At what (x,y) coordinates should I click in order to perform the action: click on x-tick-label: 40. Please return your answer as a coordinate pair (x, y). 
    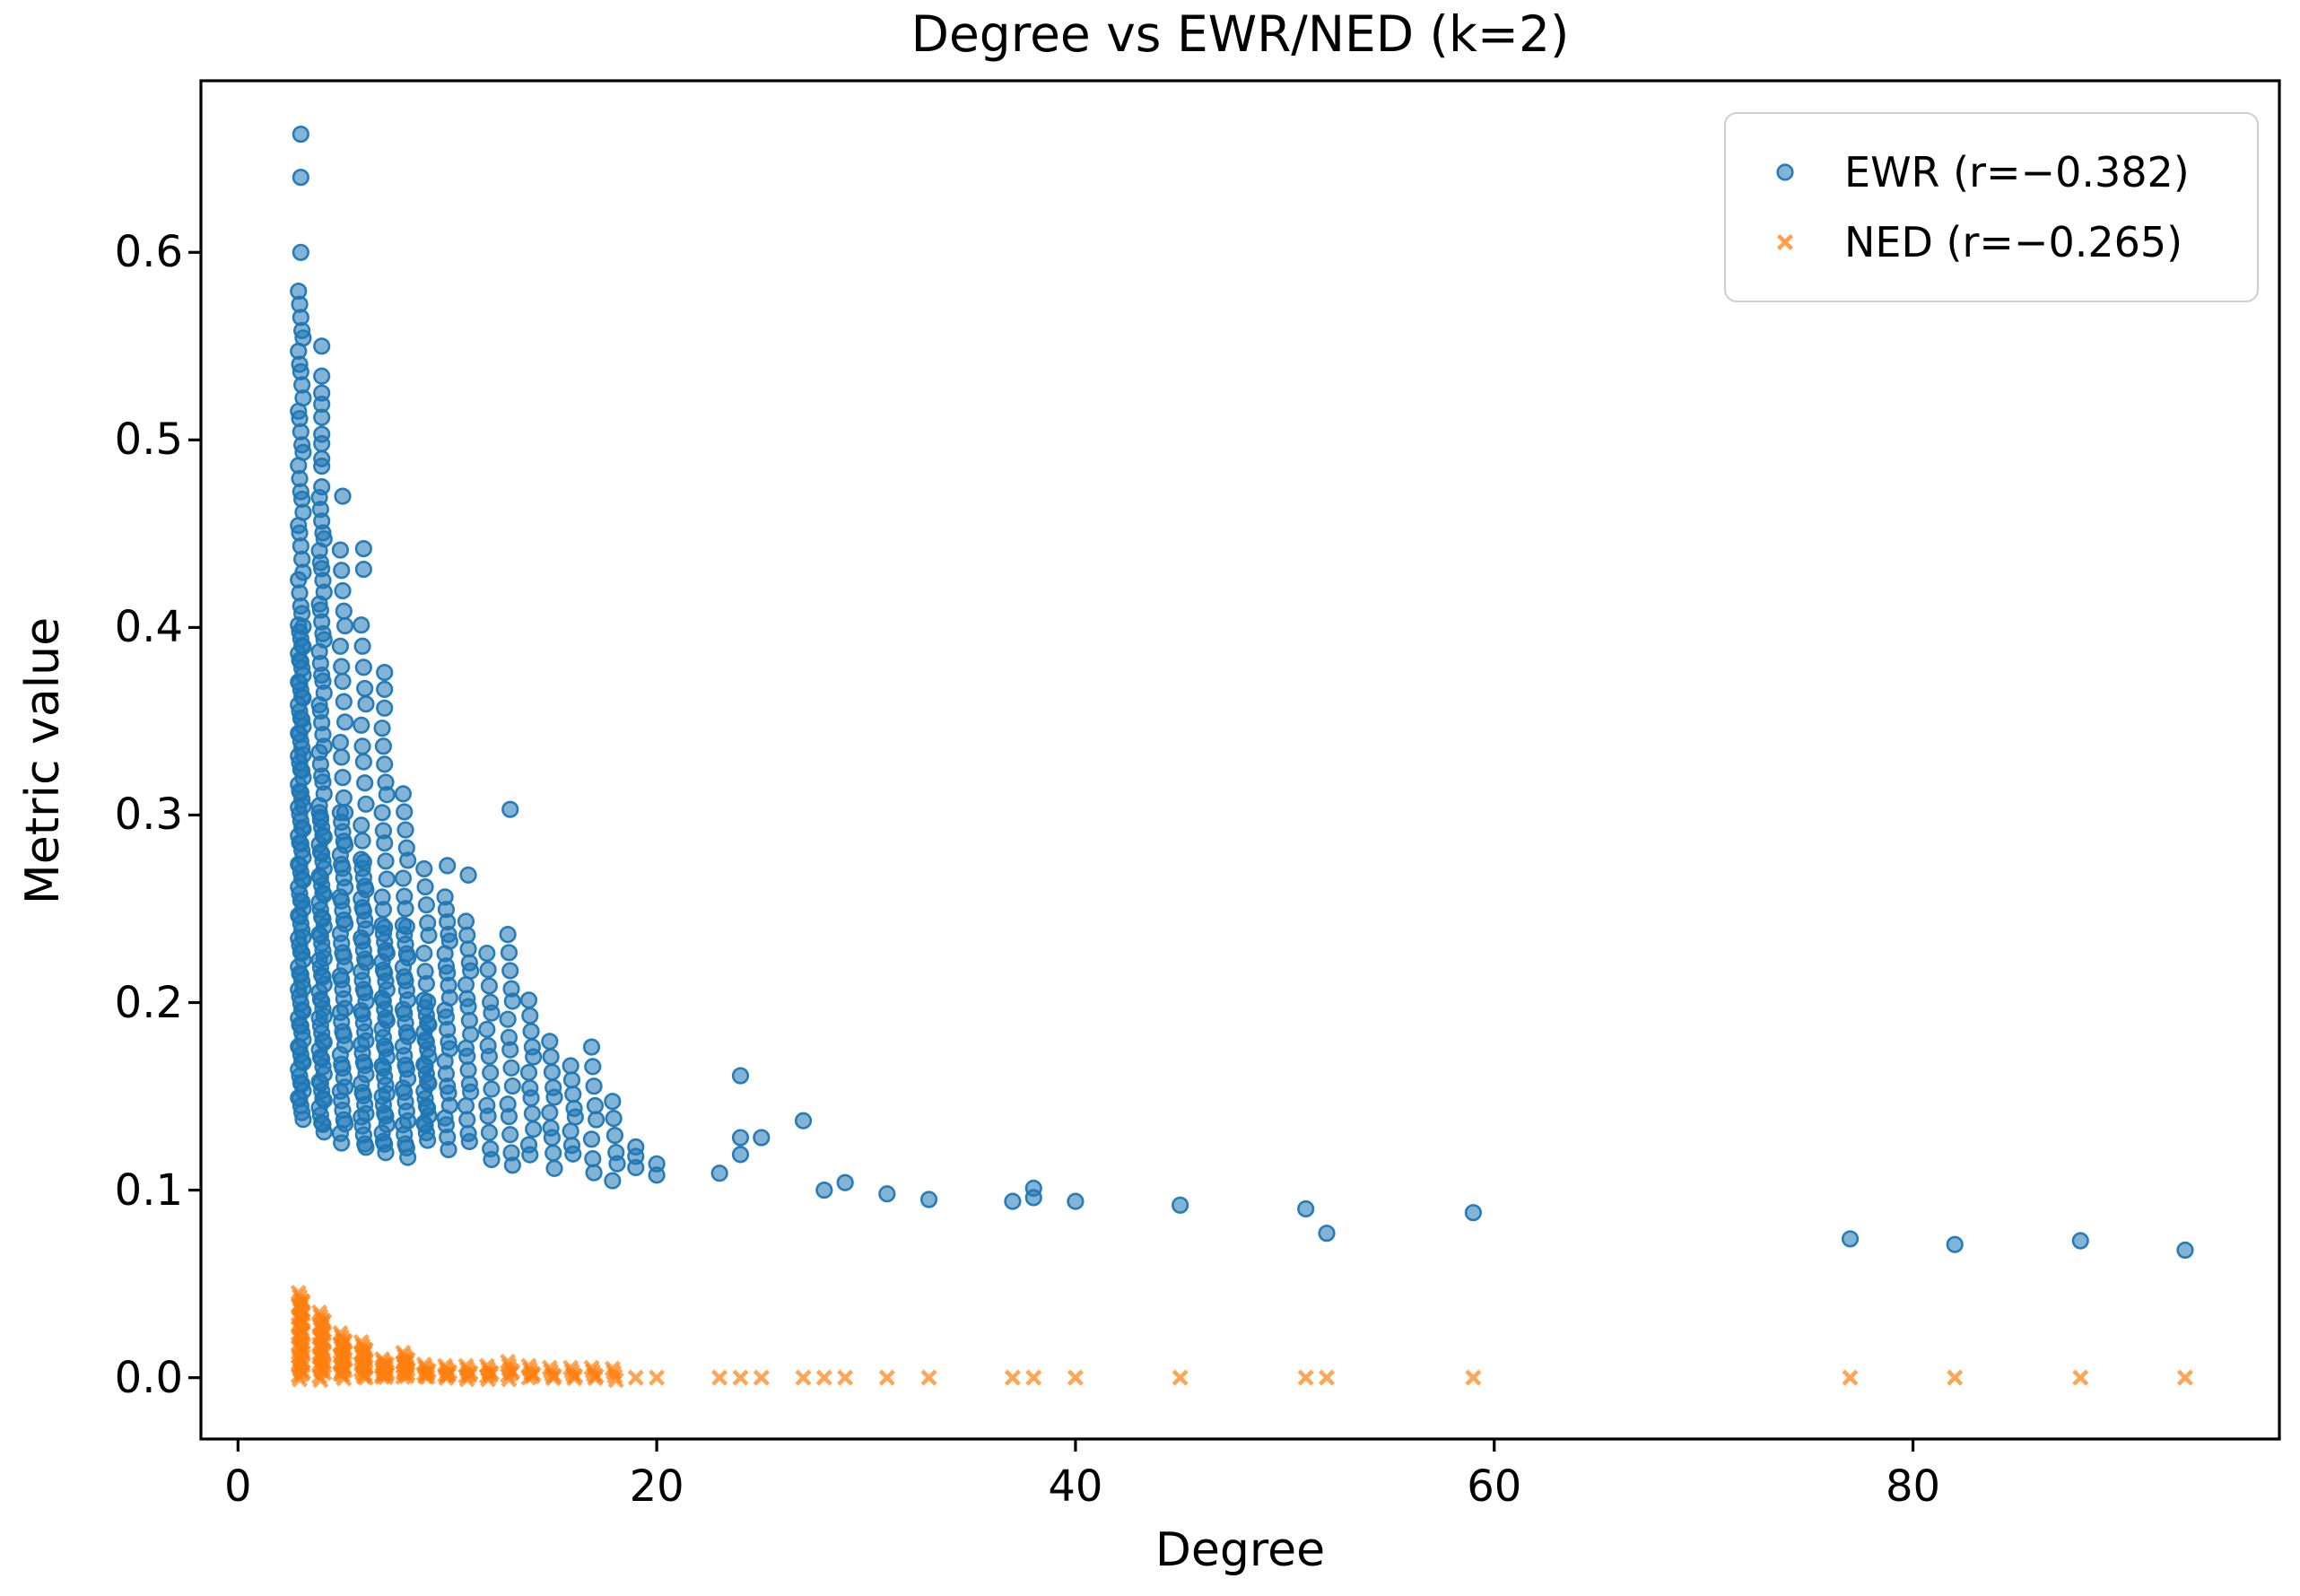
    Looking at the image, I should click on (1075, 1486).